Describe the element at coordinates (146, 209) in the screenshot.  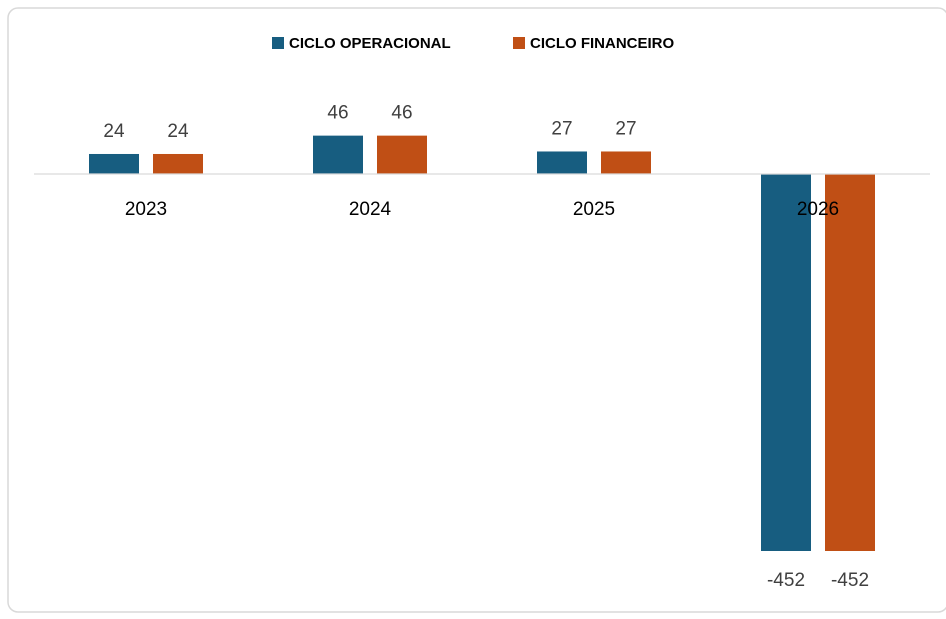
I see `x-tick-label: 2023` at that location.